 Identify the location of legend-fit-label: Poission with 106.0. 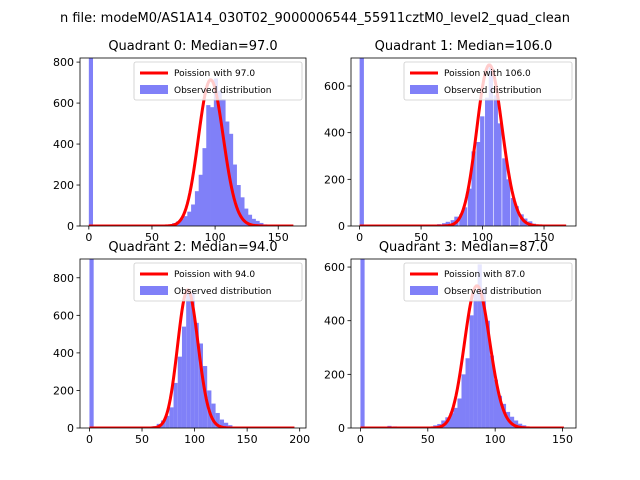
(487, 74).